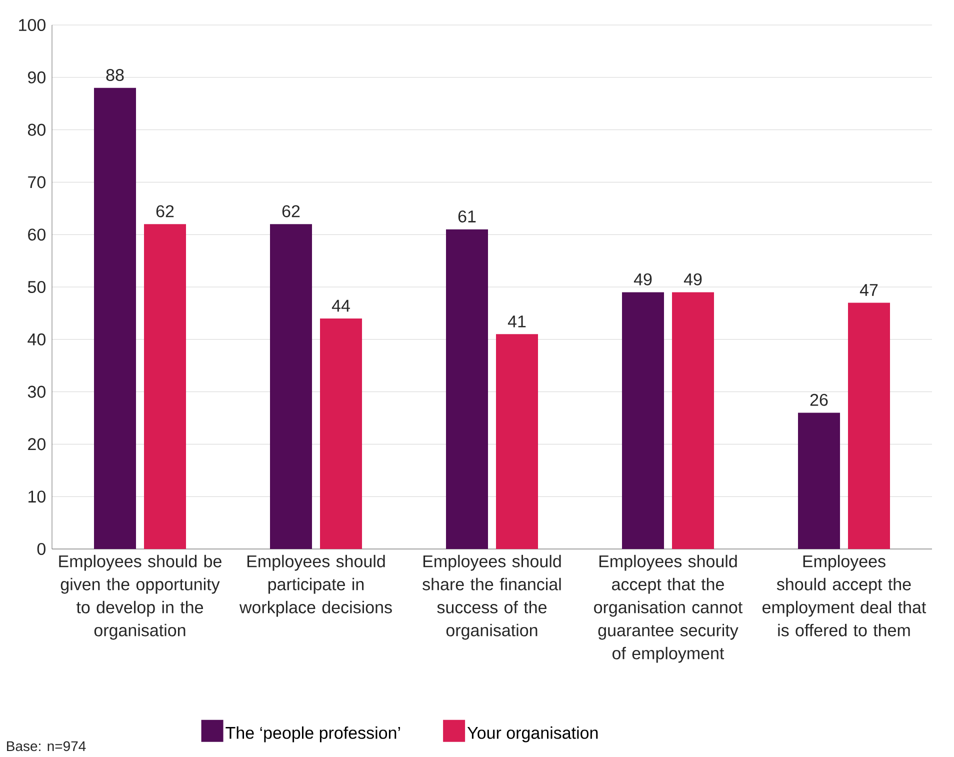 The width and height of the screenshot is (954, 757). I want to click on x-tick-label: Employees should be given the opportunity to develop in the organisation, so click(140, 597).